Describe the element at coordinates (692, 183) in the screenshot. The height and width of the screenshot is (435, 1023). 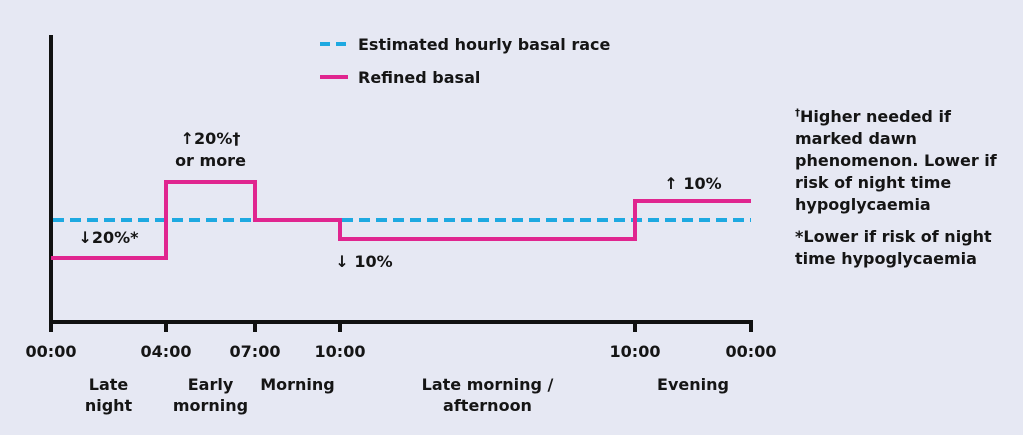
I see `change-annotation: ↑ 10%` at that location.